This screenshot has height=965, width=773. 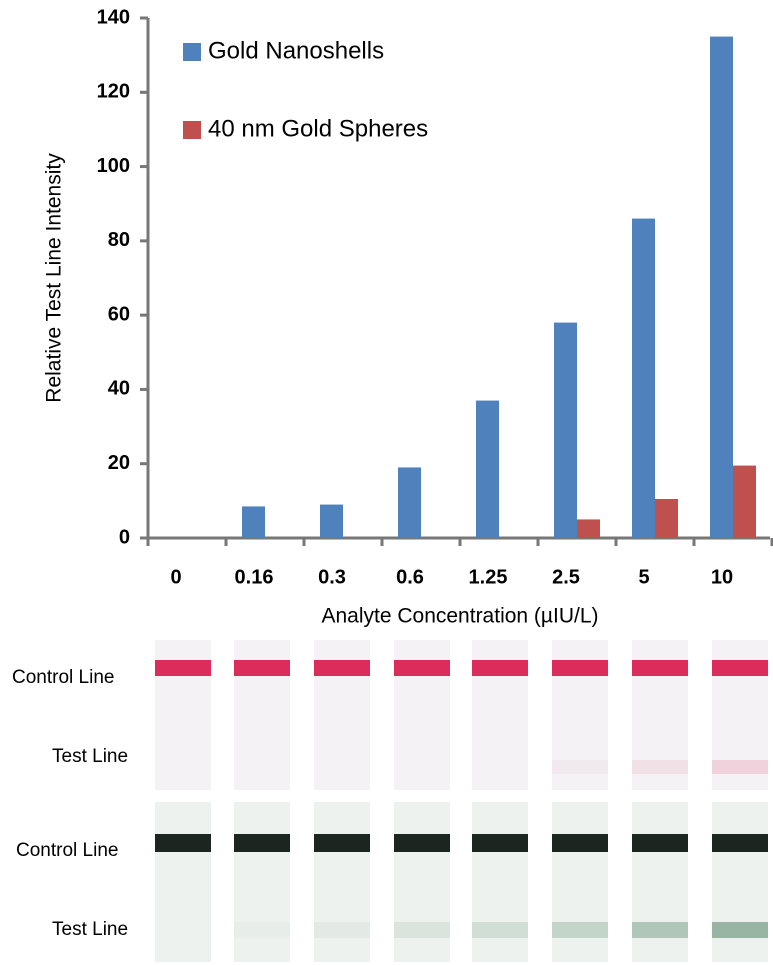 I want to click on y-tick-label: 20, so click(x=119, y=463).